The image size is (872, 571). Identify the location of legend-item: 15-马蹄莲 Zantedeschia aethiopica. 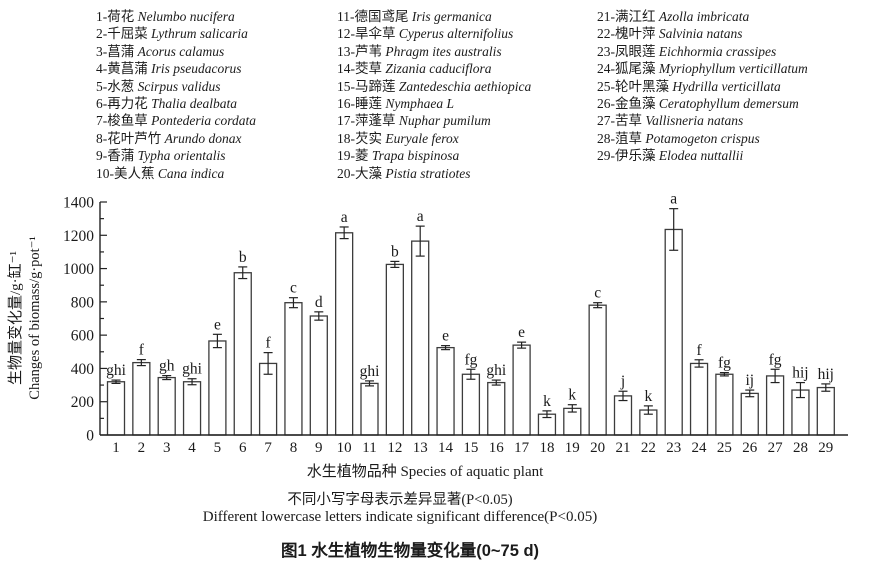
(434, 86).